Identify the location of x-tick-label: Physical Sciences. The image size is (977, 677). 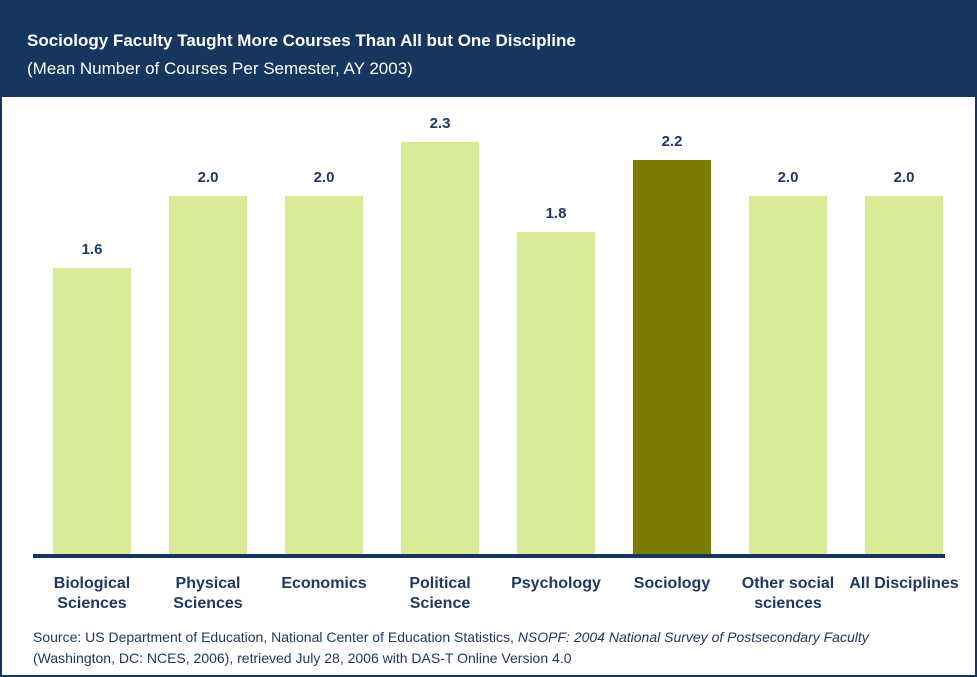
(208, 593).